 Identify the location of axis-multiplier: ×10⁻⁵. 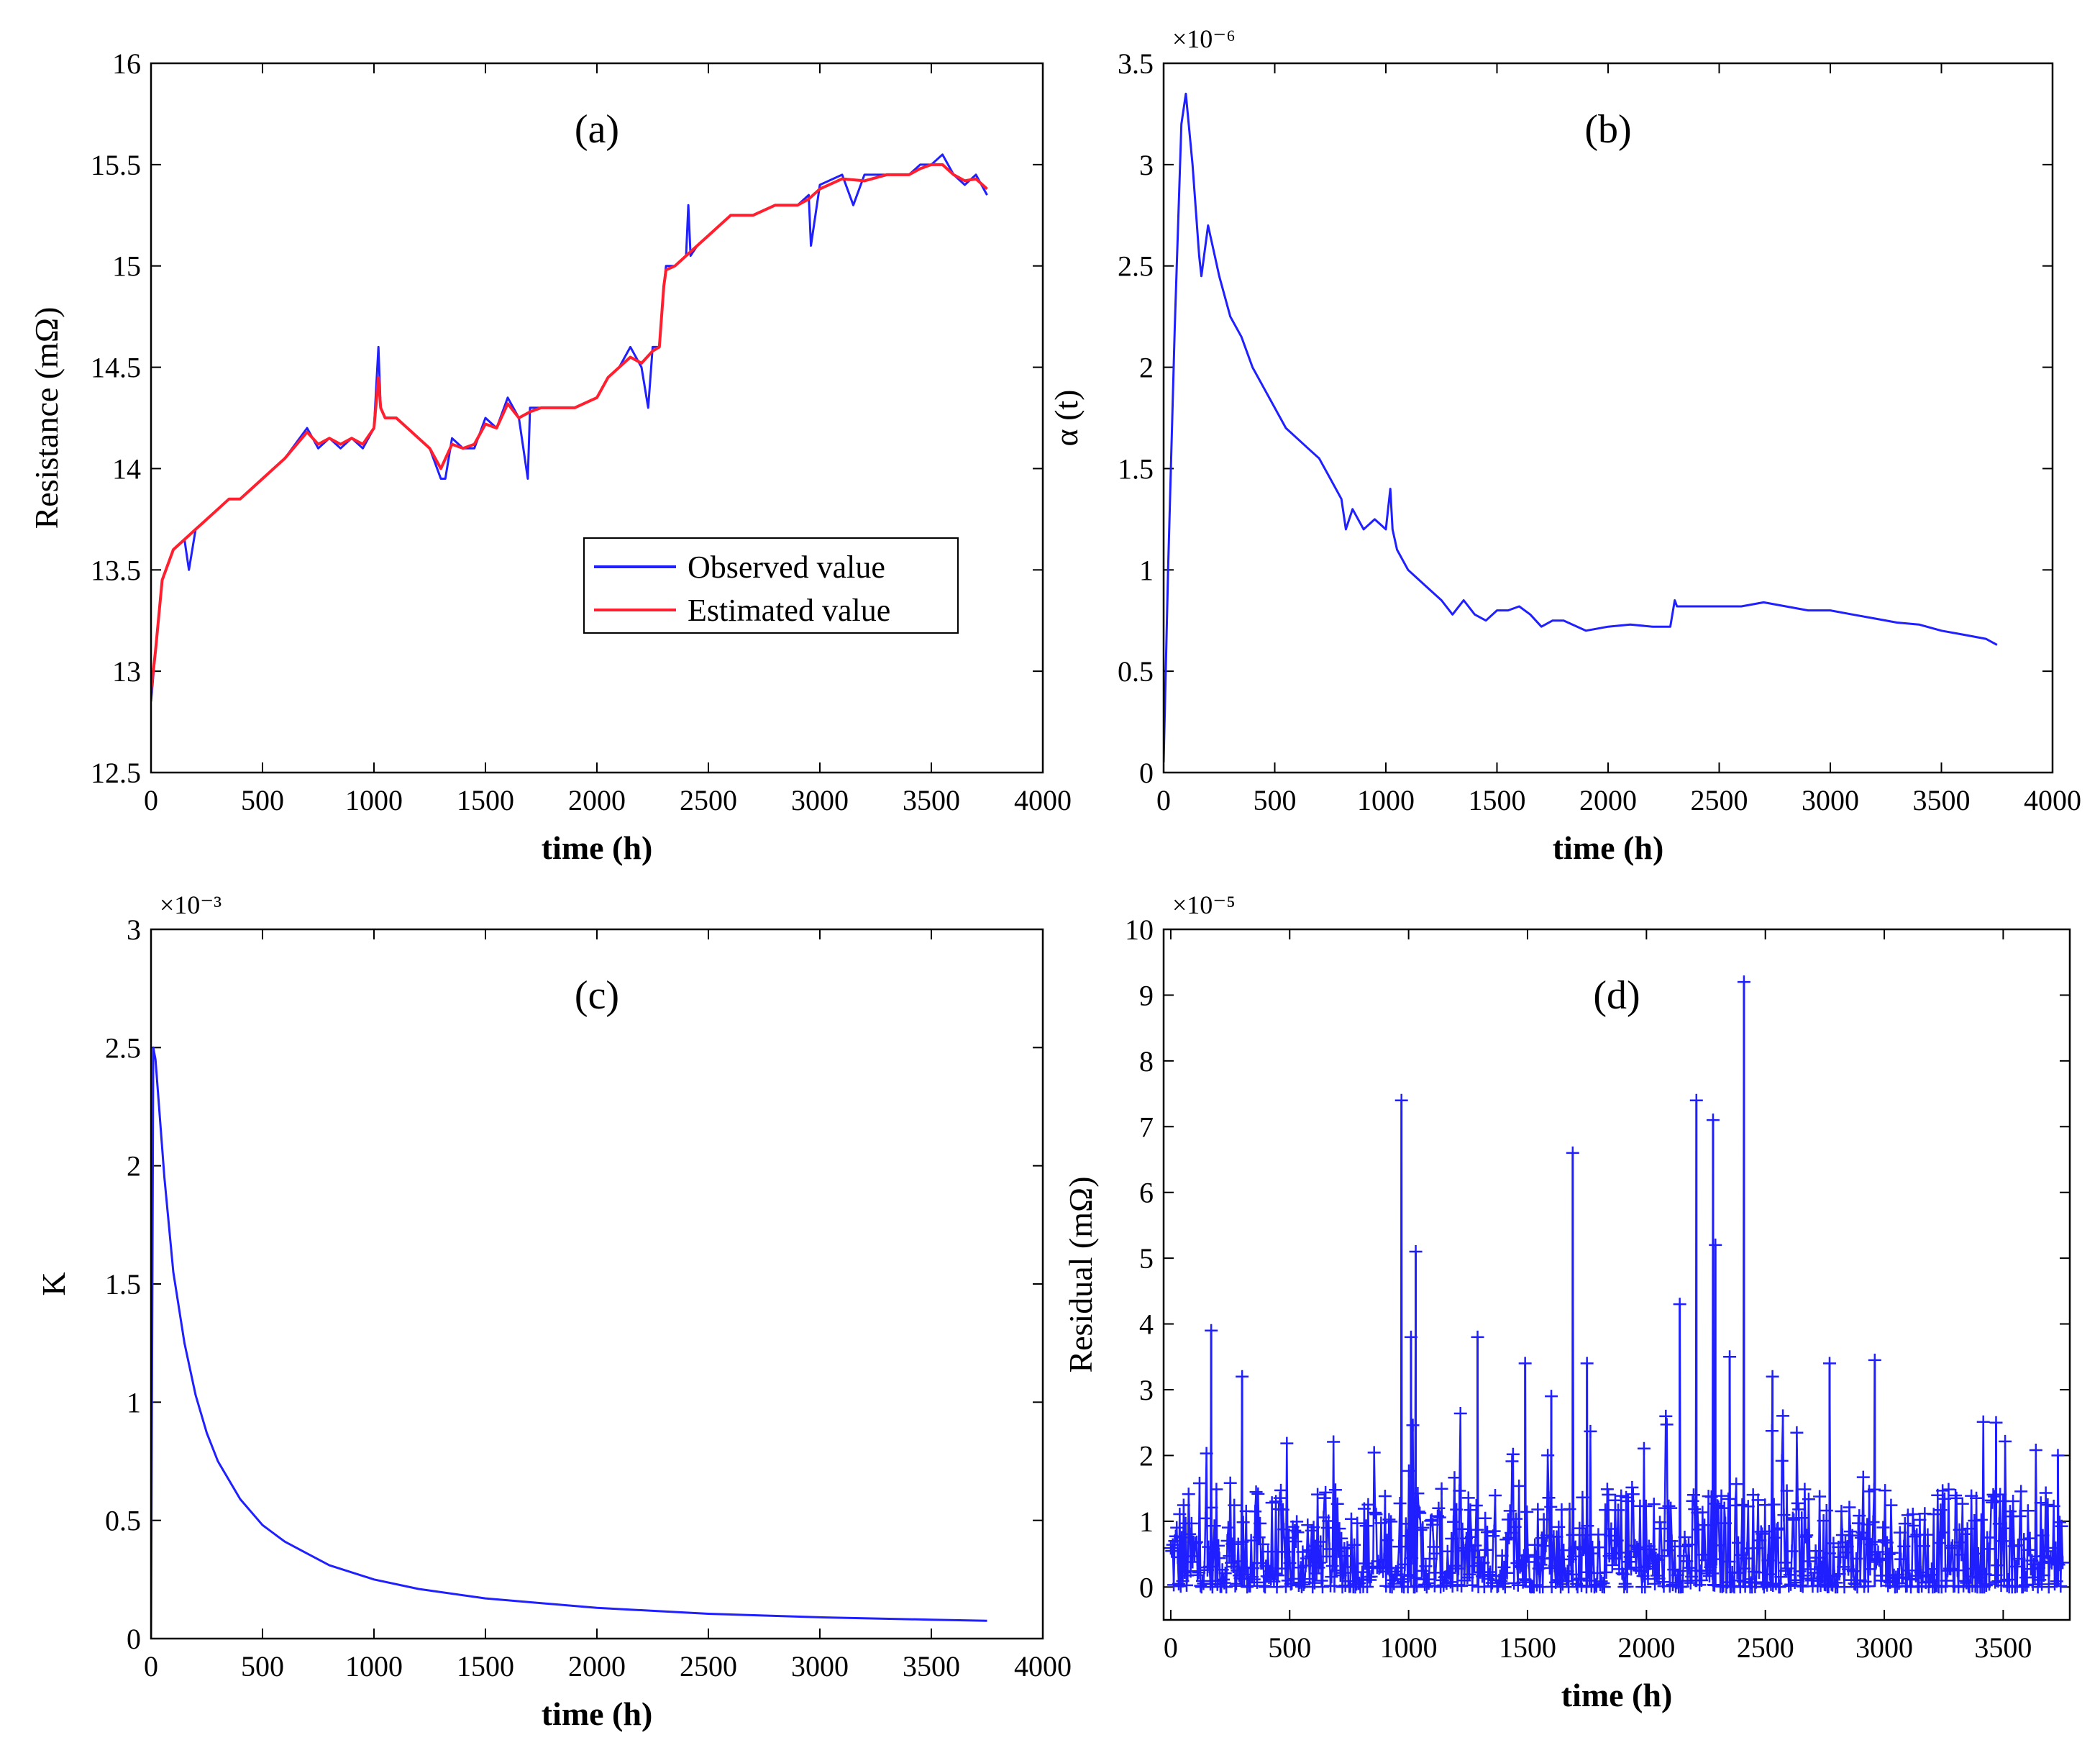
(1204, 905).